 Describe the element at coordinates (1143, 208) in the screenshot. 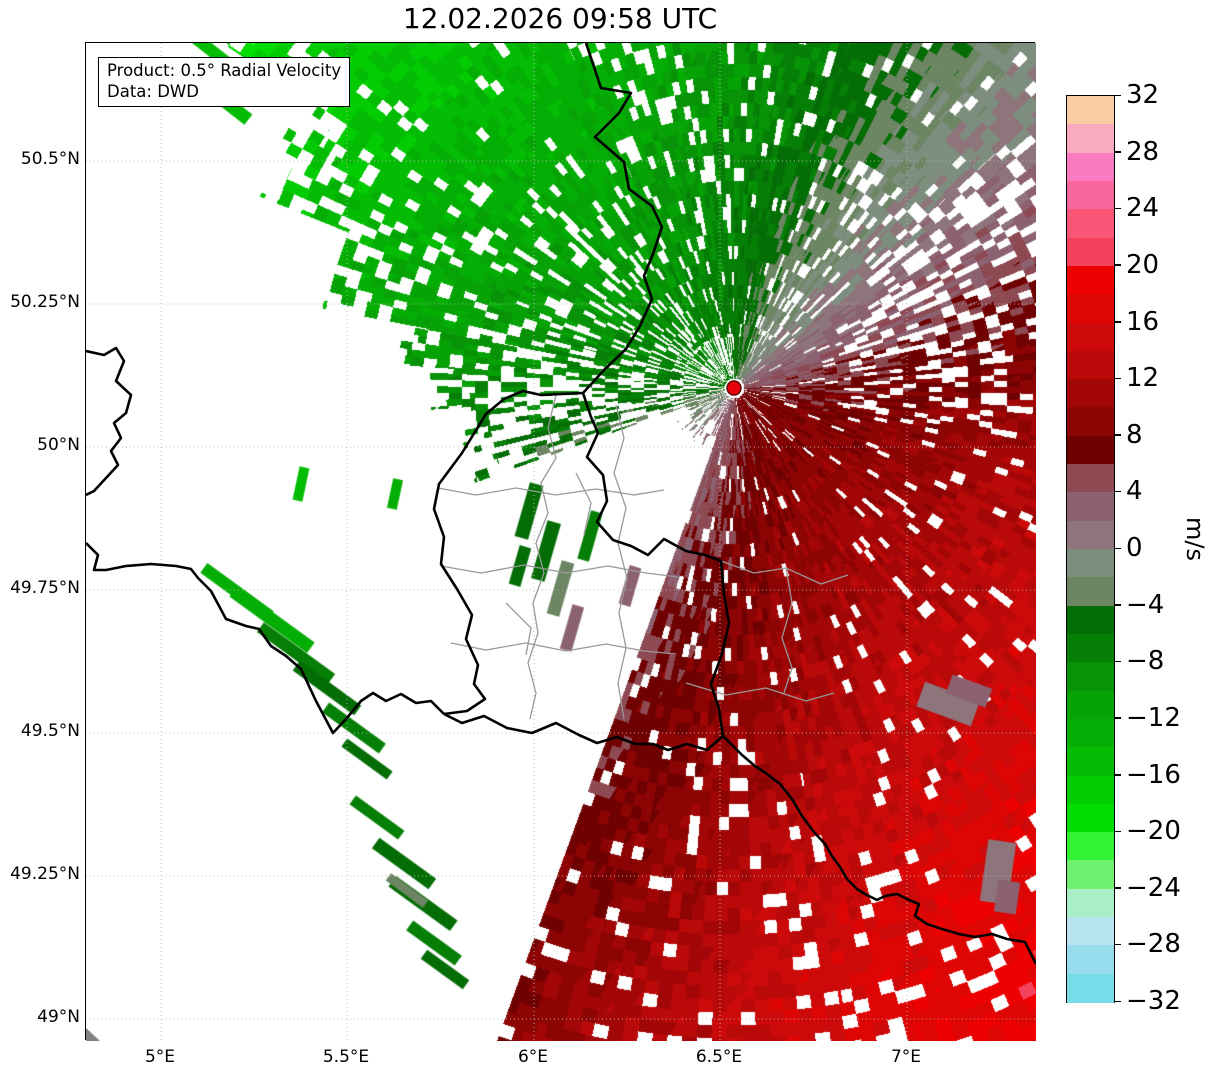

I see `colorbar-tick-label: 24` at that location.